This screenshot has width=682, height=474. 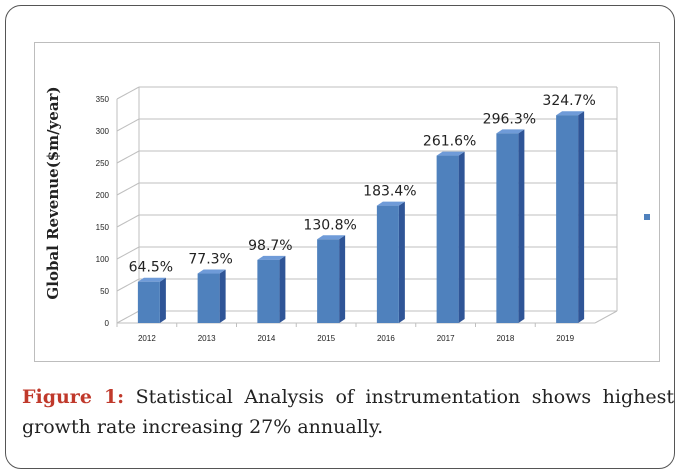 What do you see at coordinates (103, 227) in the screenshot?
I see `y-tick-label: 150` at bounding box center [103, 227].